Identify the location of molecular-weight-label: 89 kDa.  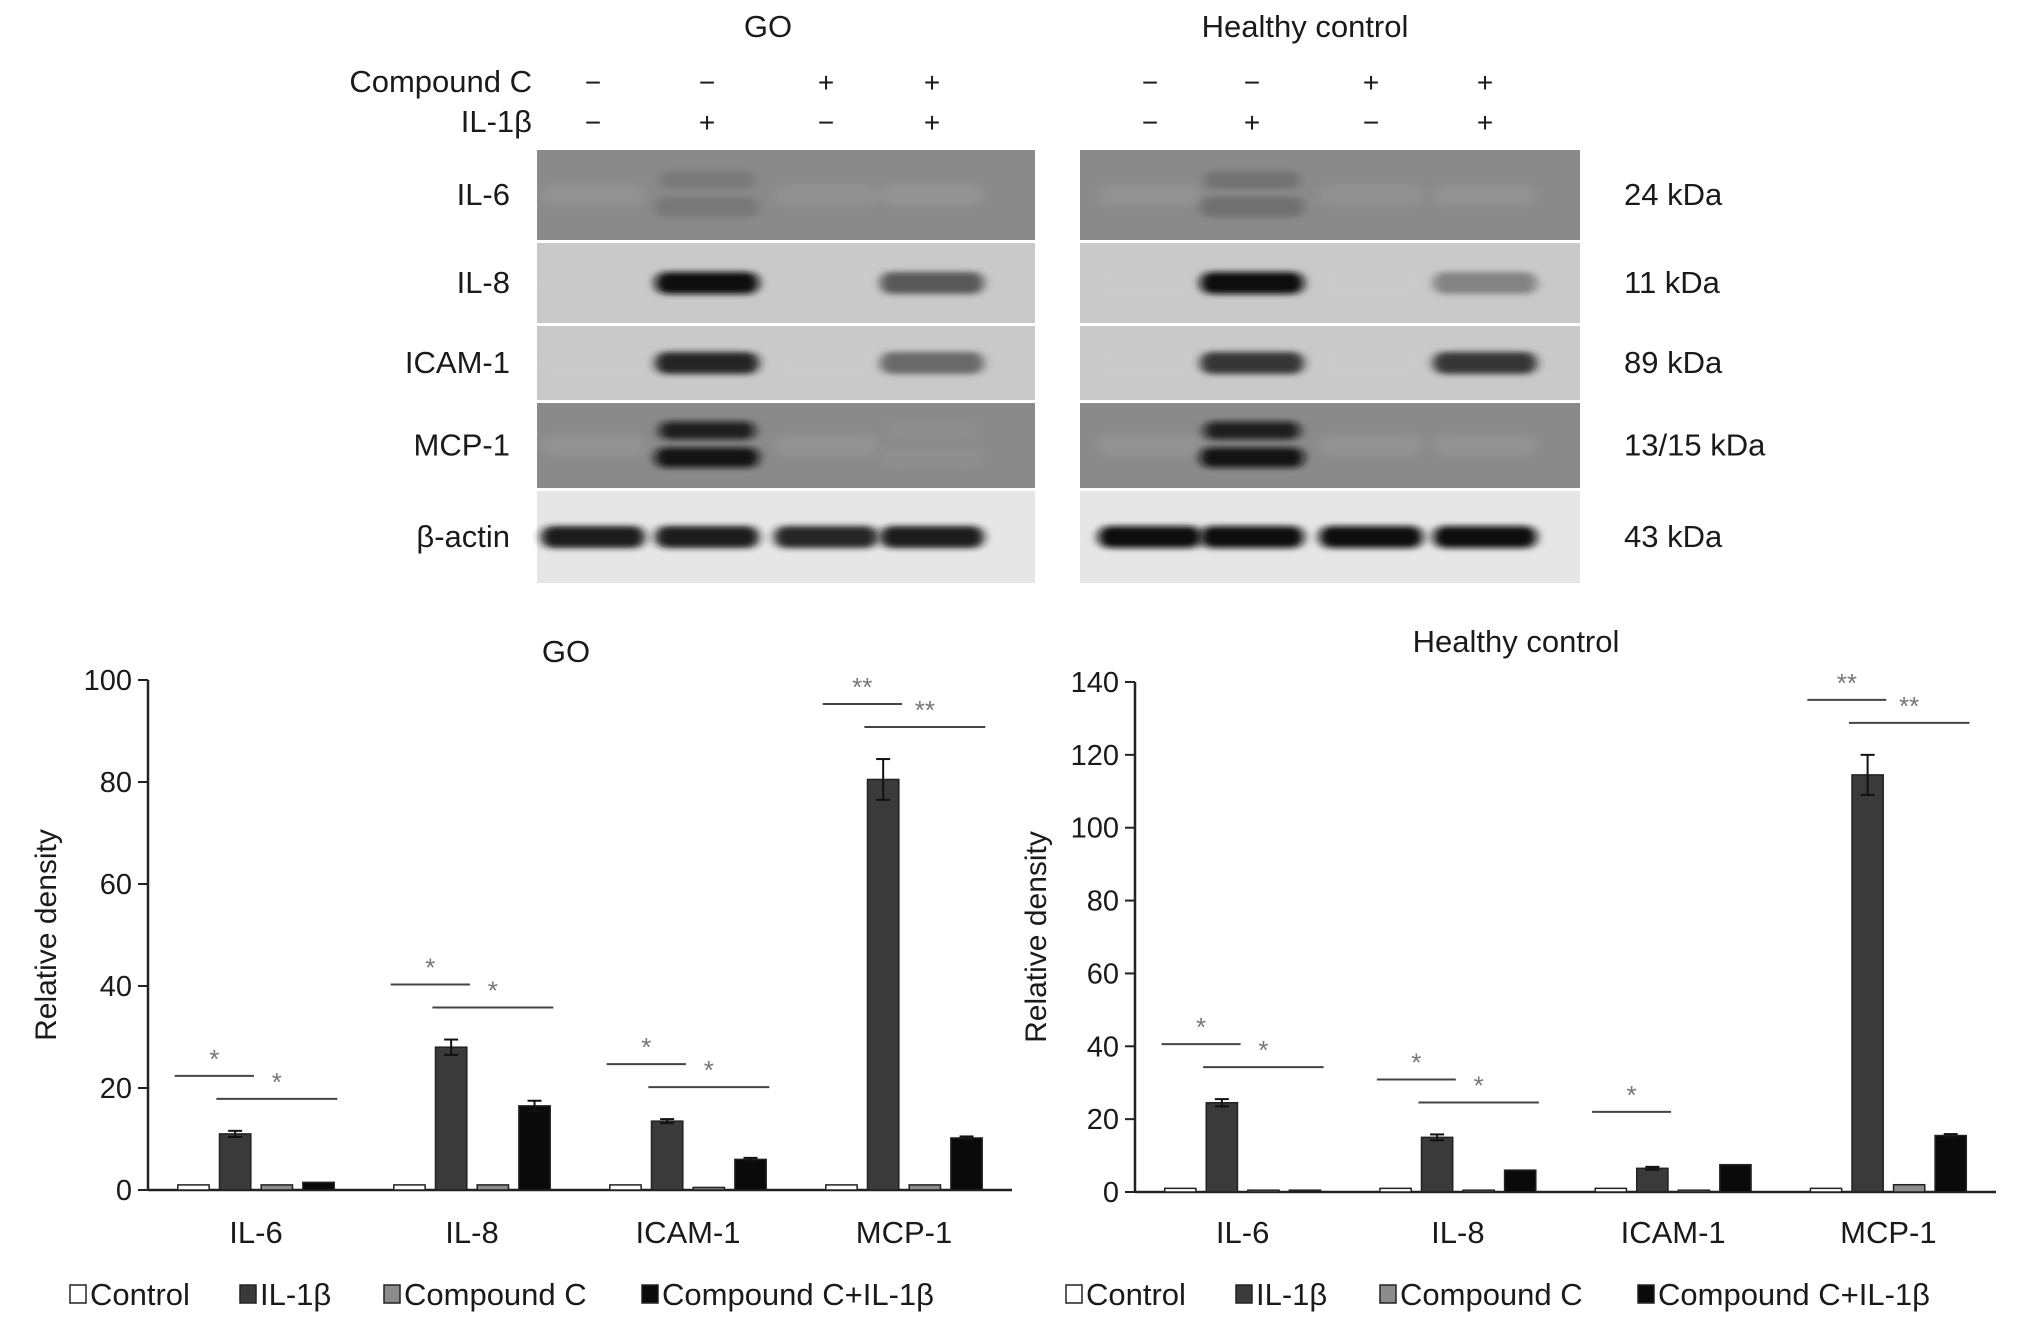
(1673, 362).